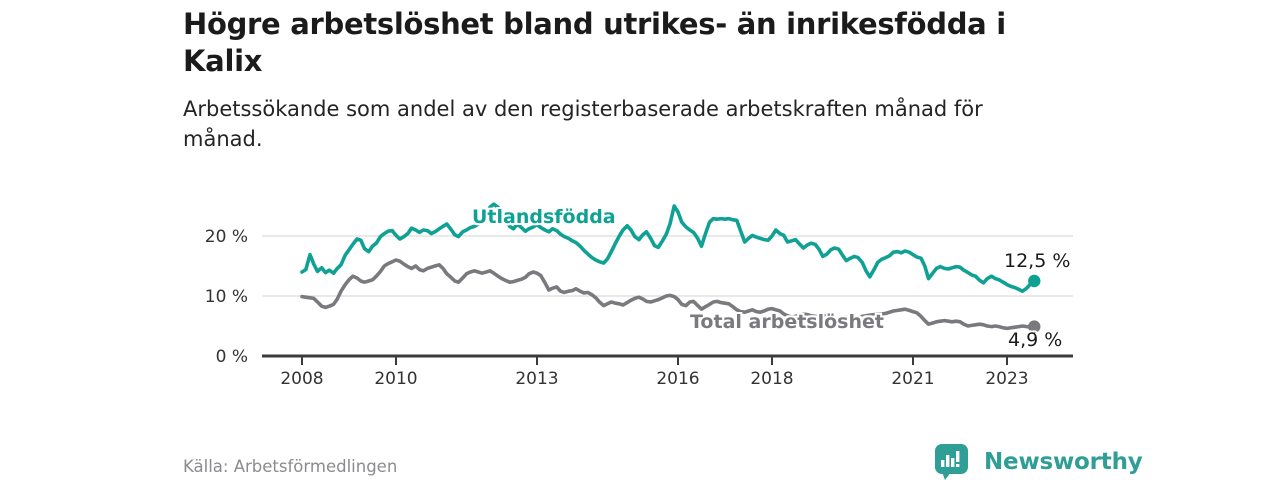  I want to click on series-label-utlandsfodda: Utlandsfödda, so click(544, 217).